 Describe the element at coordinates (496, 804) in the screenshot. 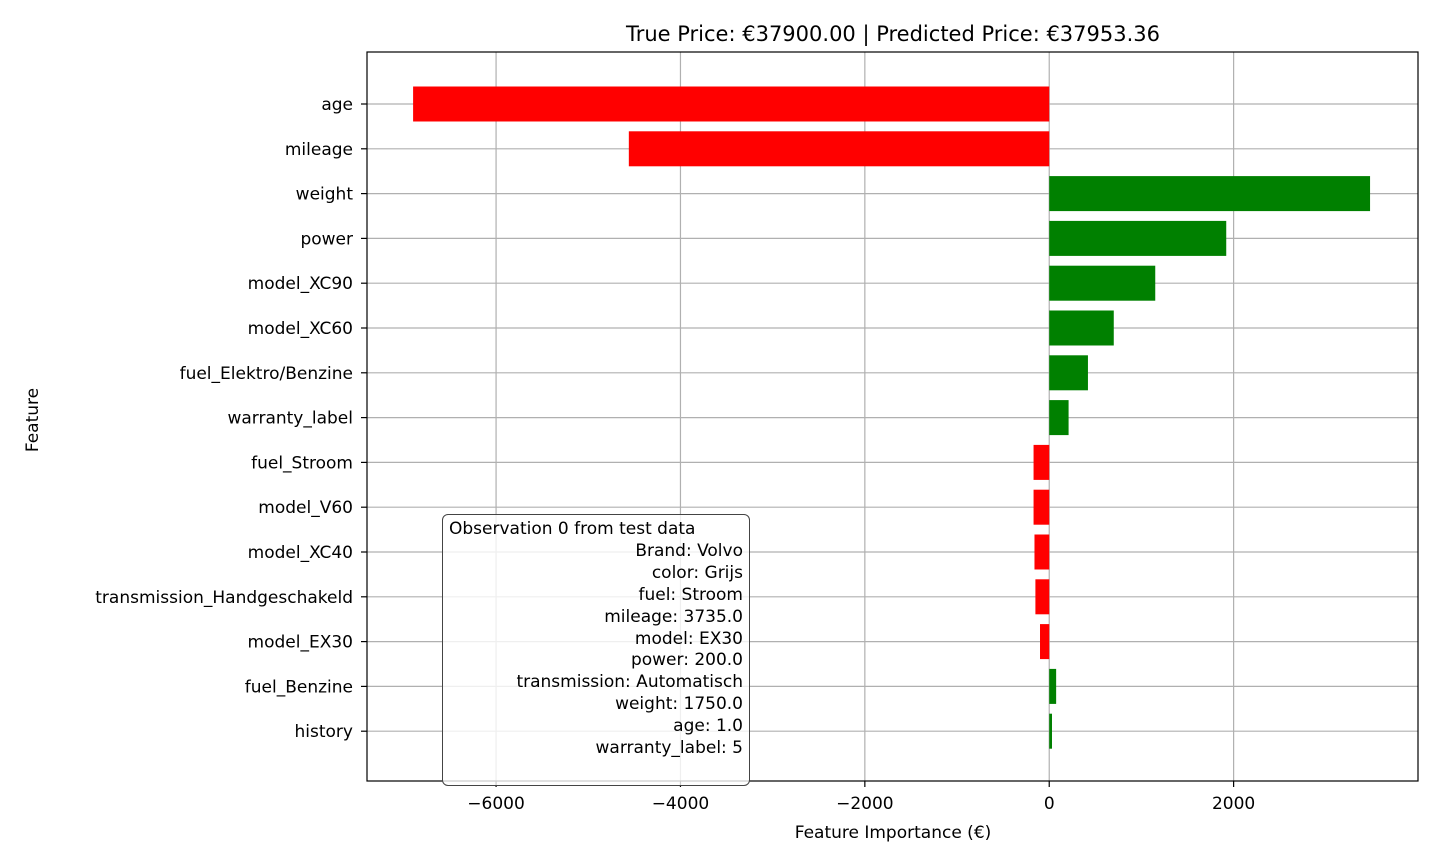

I see `x-tick-label: −6000` at that location.